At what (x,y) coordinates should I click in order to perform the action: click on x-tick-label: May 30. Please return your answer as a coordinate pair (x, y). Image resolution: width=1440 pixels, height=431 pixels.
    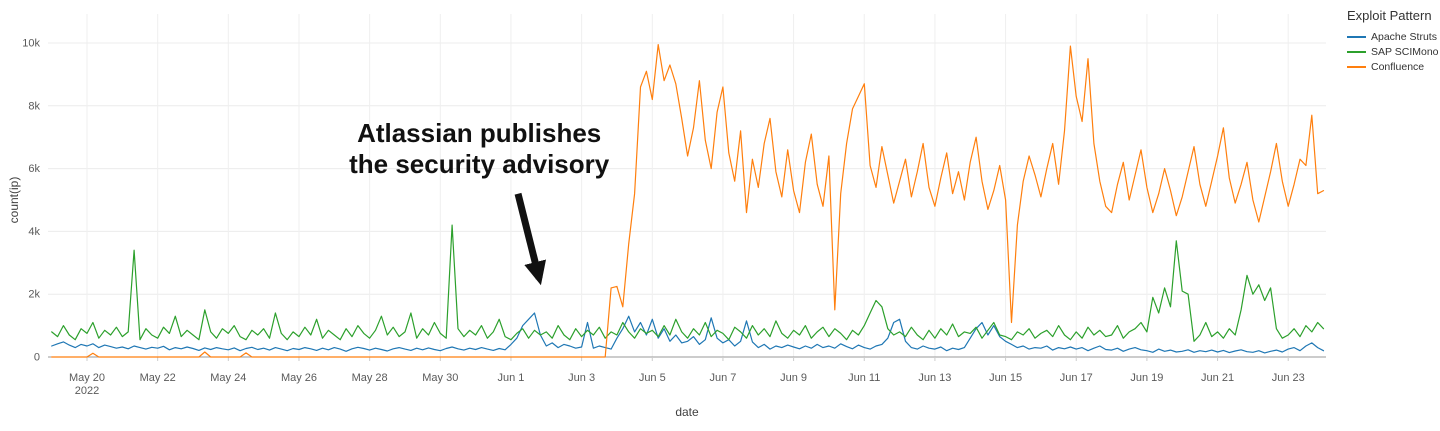
    Looking at the image, I should click on (440, 378).